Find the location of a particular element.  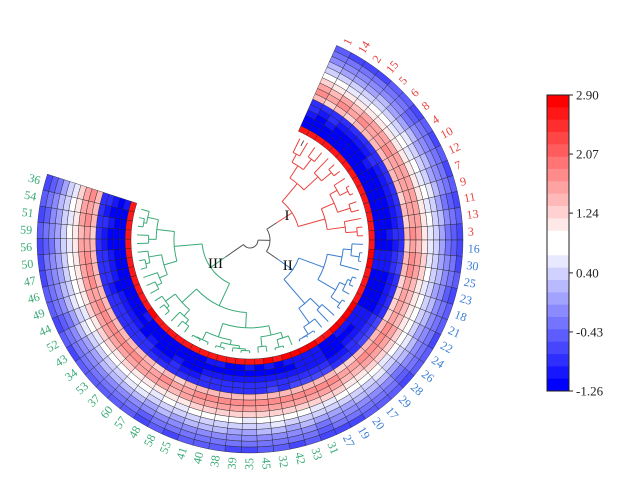

cluster-label: III is located at coordinates (215, 264).